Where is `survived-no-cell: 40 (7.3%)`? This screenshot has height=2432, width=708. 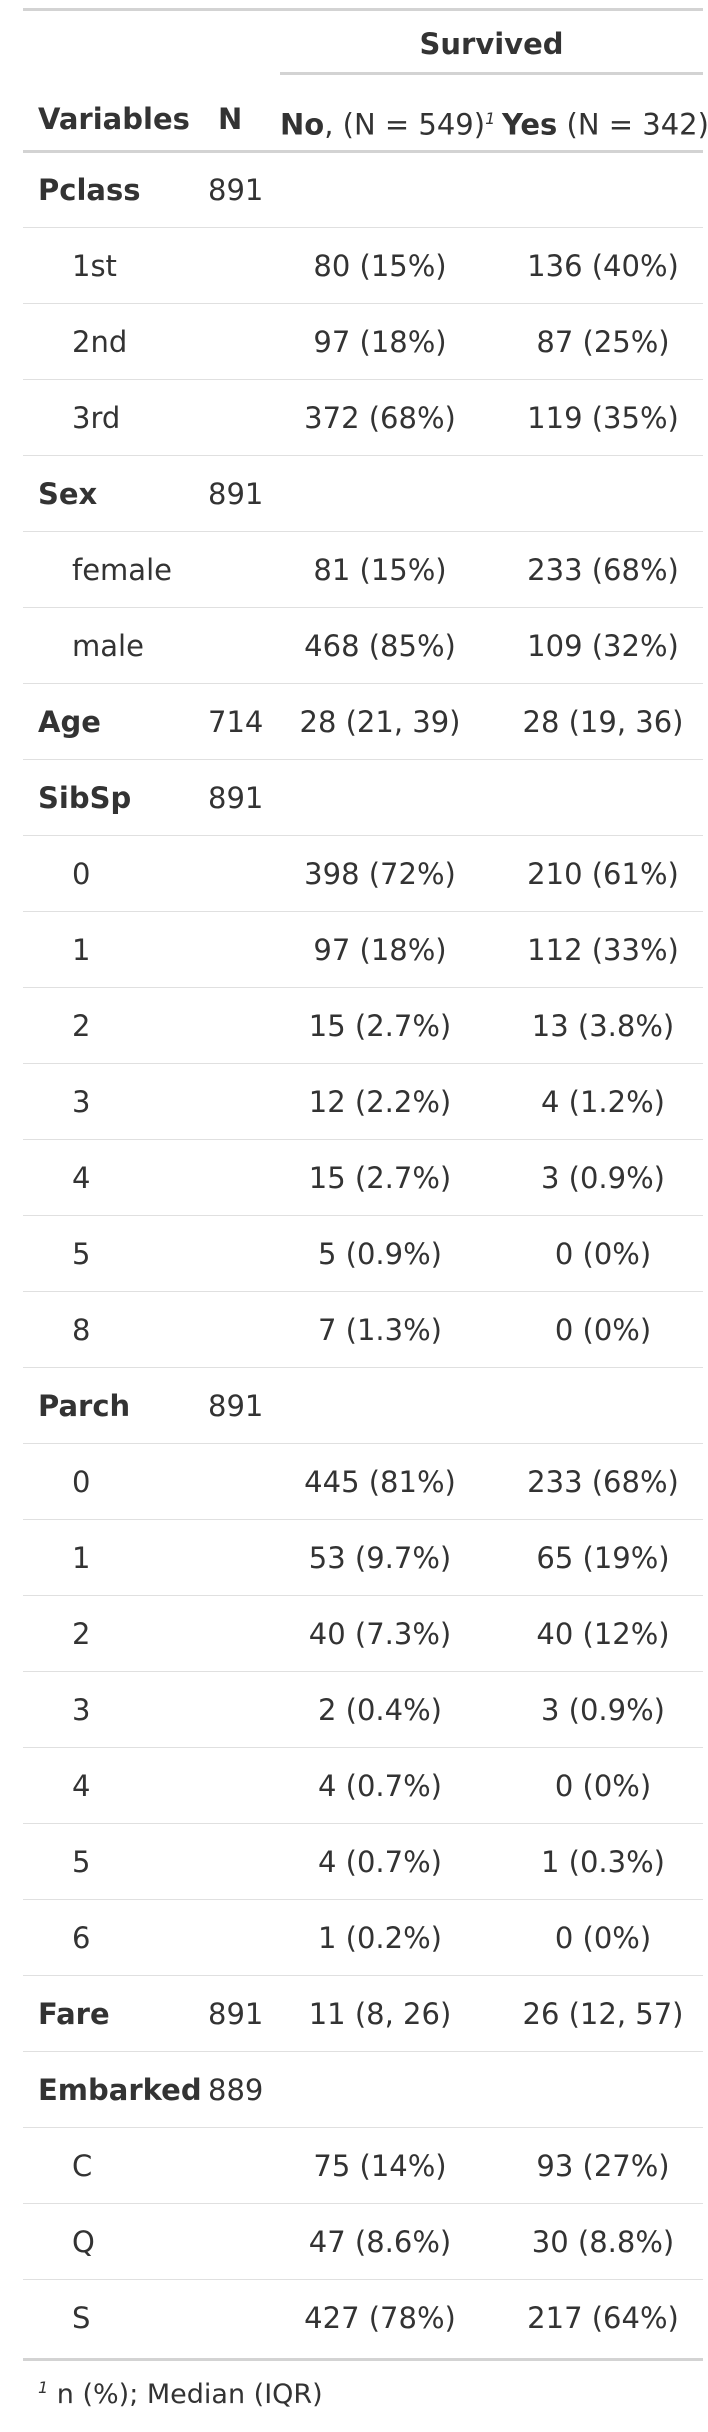
survived-no-cell: 40 (7.3%) is located at coordinates (380, 1634).